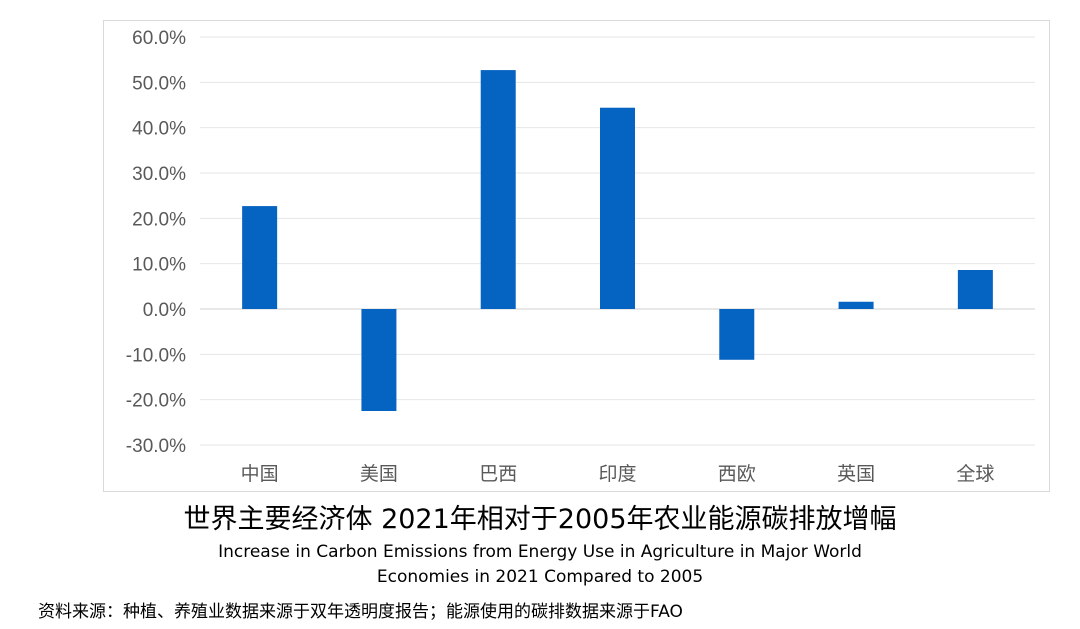 Image resolution: width=1080 pixels, height=629 pixels. What do you see at coordinates (164, 310) in the screenshot?
I see `y-tick-label: 0.0%` at bounding box center [164, 310].